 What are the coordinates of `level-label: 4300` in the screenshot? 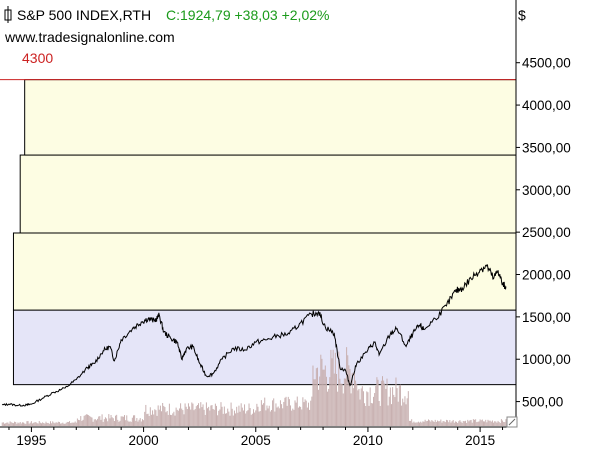 It's located at (37, 58).